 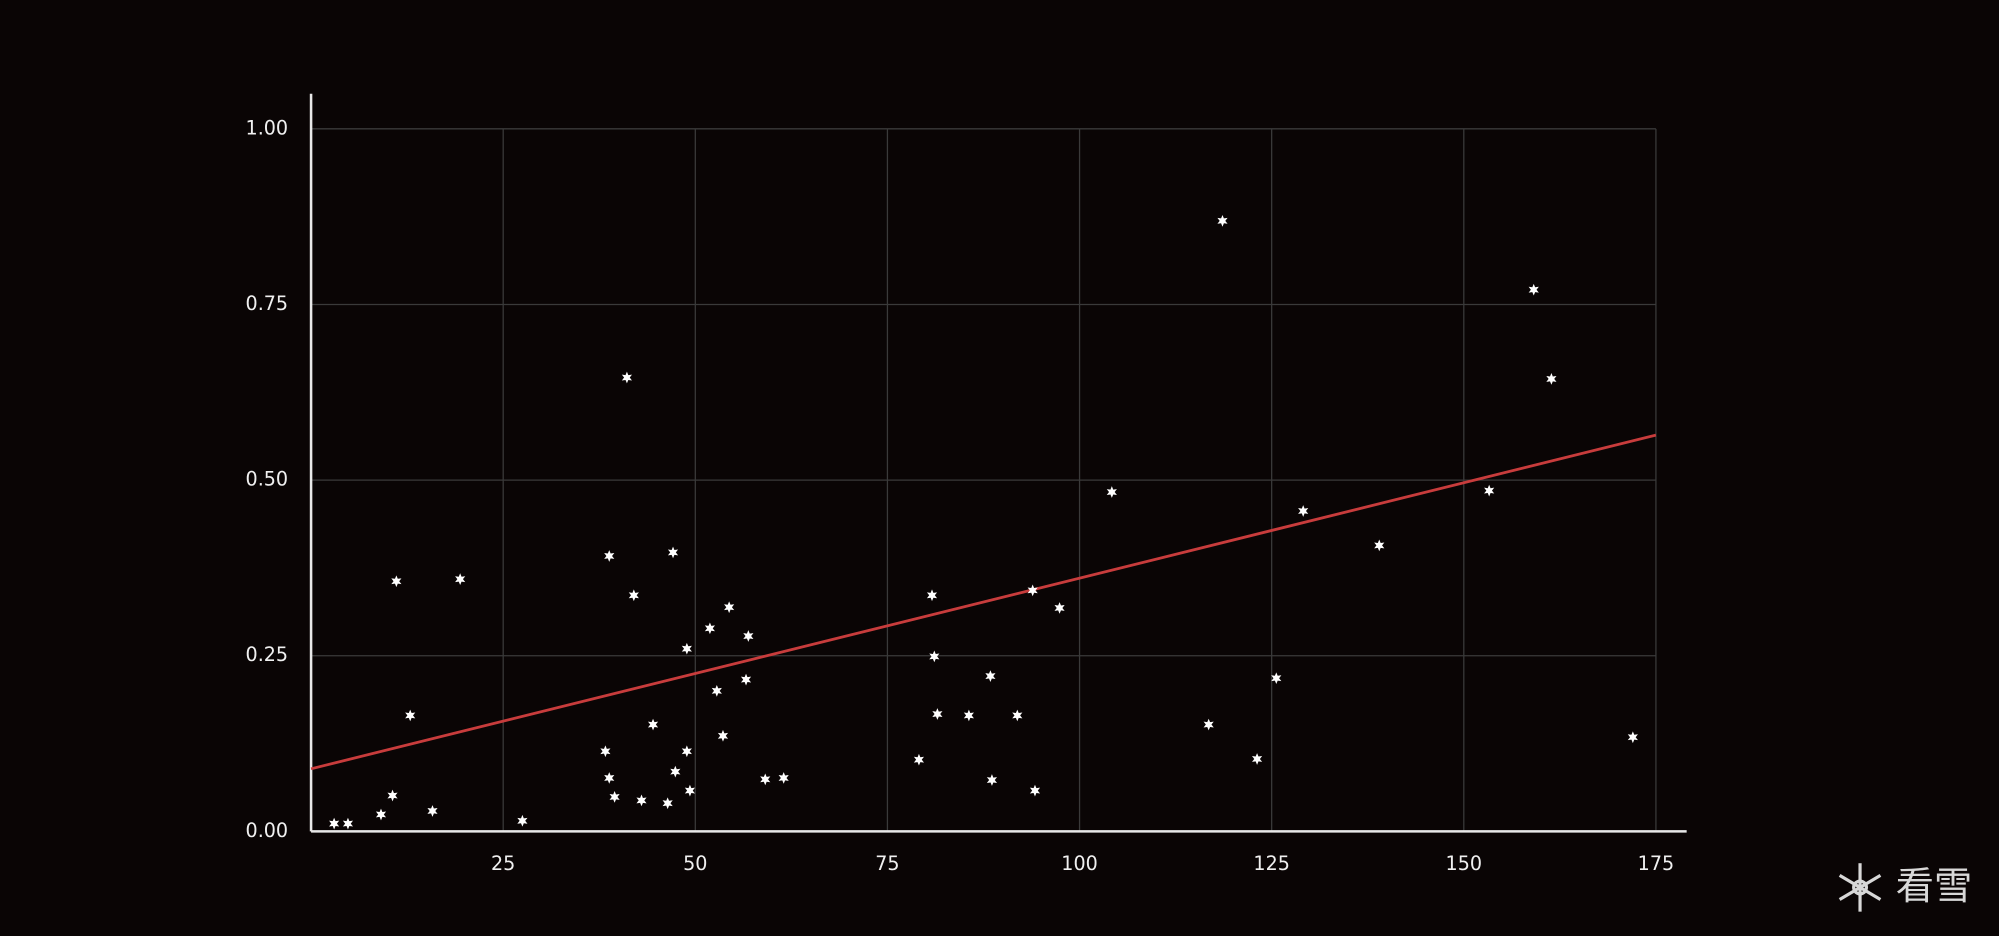 What do you see at coordinates (887, 863) in the screenshot?
I see `x-tick-label: 75` at bounding box center [887, 863].